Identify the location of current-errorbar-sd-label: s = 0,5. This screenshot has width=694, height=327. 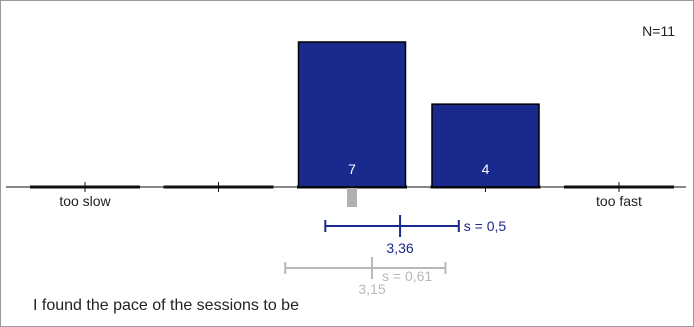
(485, 226).